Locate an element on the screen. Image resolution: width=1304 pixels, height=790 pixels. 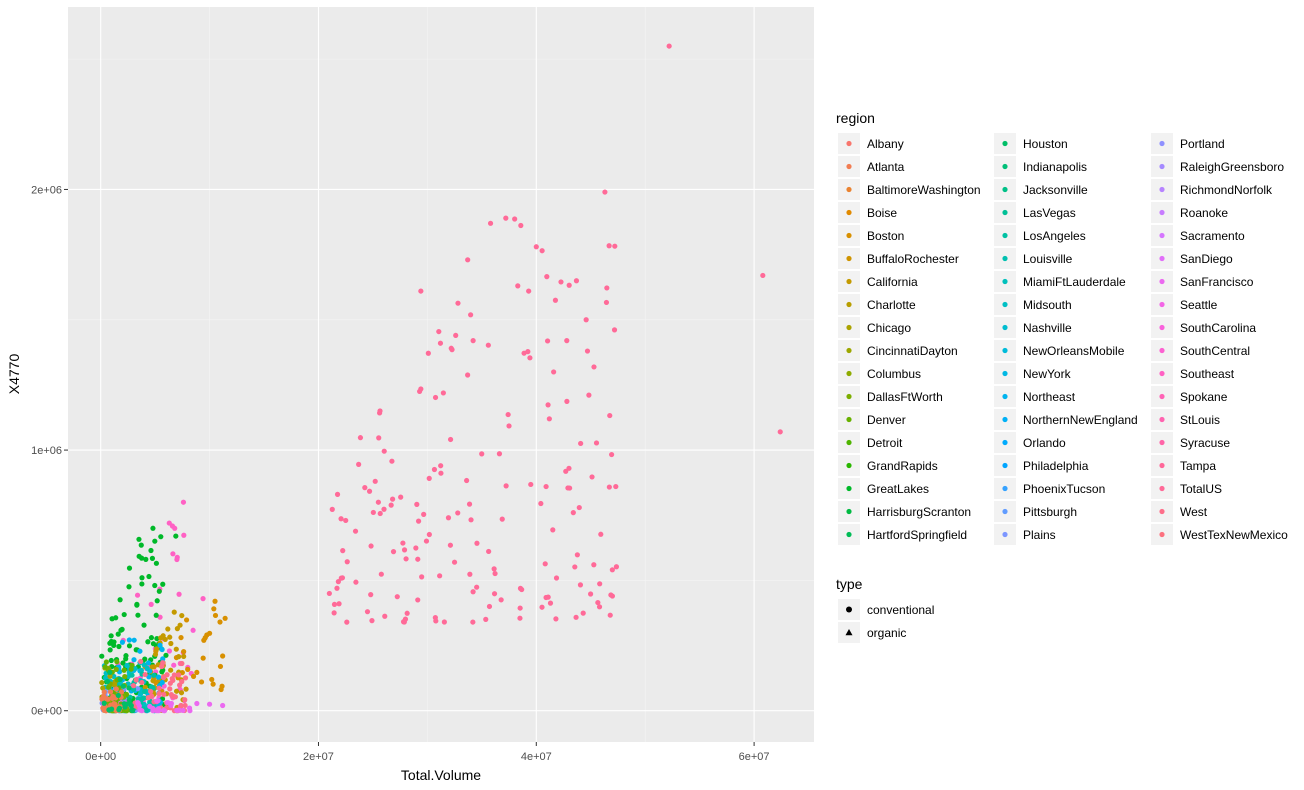
y-tick-label: 1e+06 is located at coordinates (46, 451).